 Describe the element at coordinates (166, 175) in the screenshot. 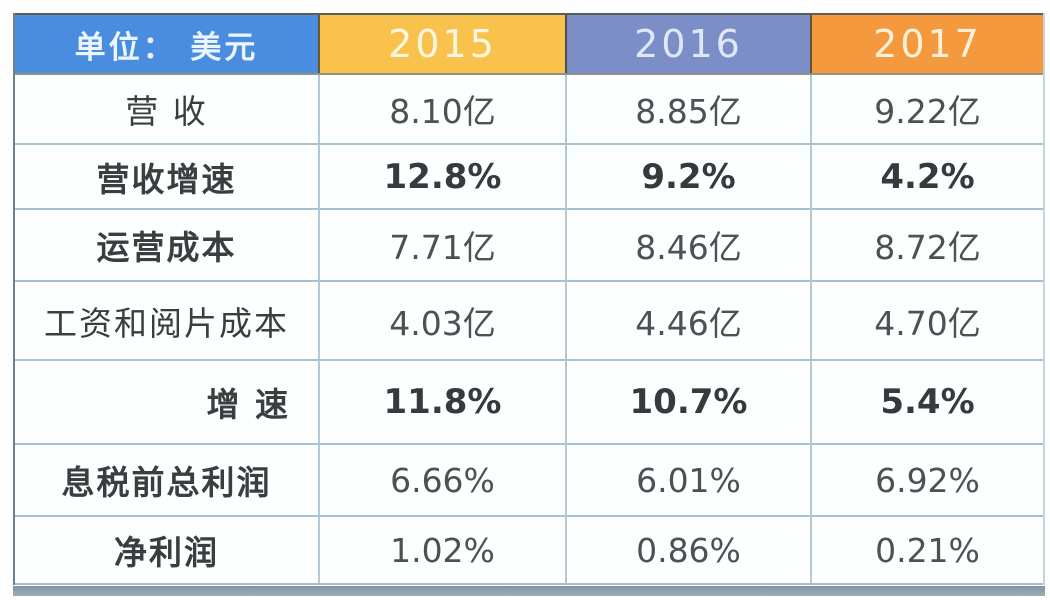

I see `row-label-revenue-growth: 营收增速` at that location.